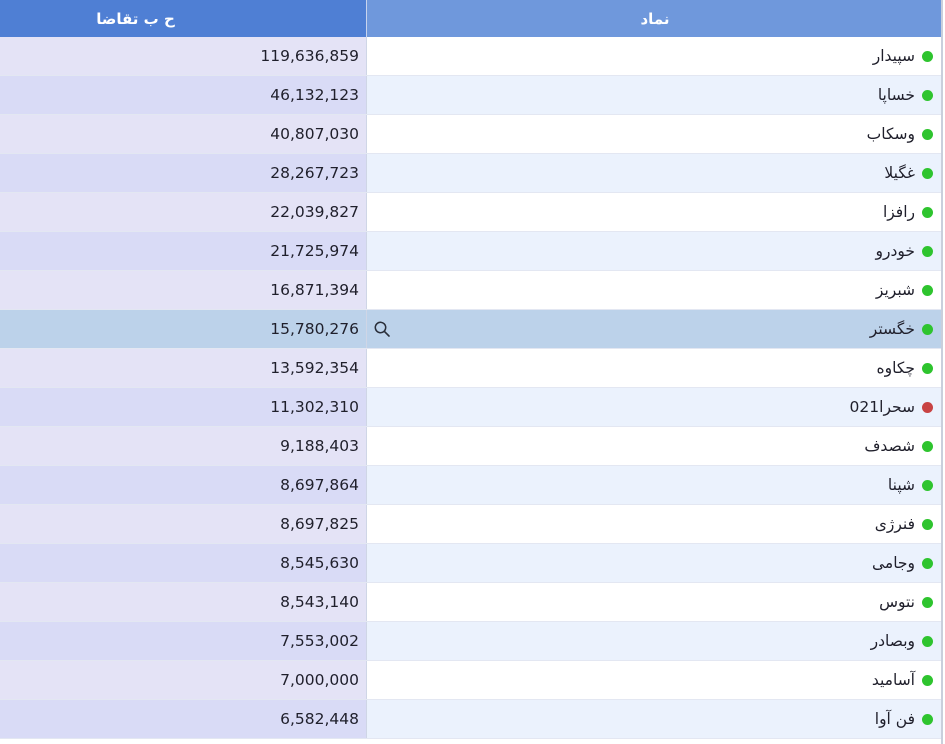 The width and height of the screenshot is (945, 744). I want to click on symbol-cell: فنرژی, so click(655, 524).